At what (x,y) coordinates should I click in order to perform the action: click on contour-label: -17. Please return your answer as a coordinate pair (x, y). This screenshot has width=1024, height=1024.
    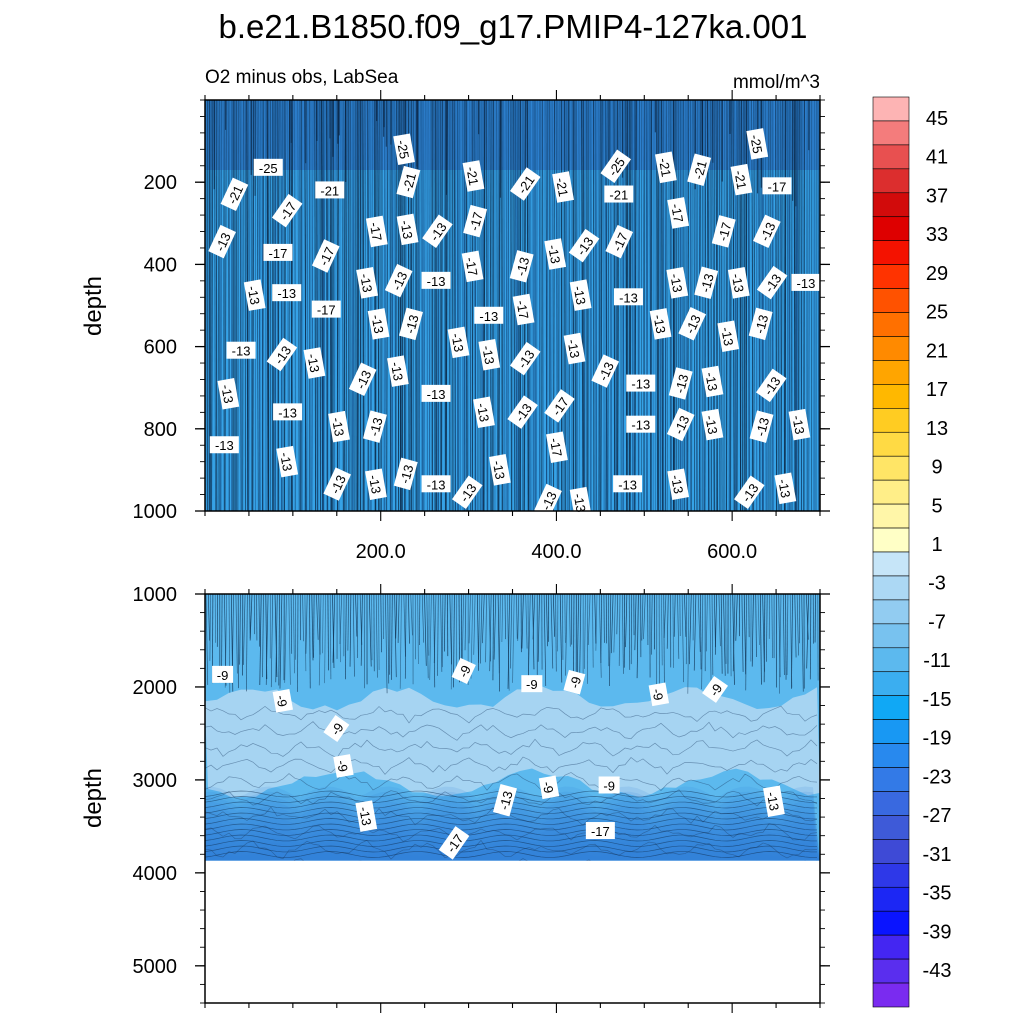
    Looking at the image, I should click on (557, 447).